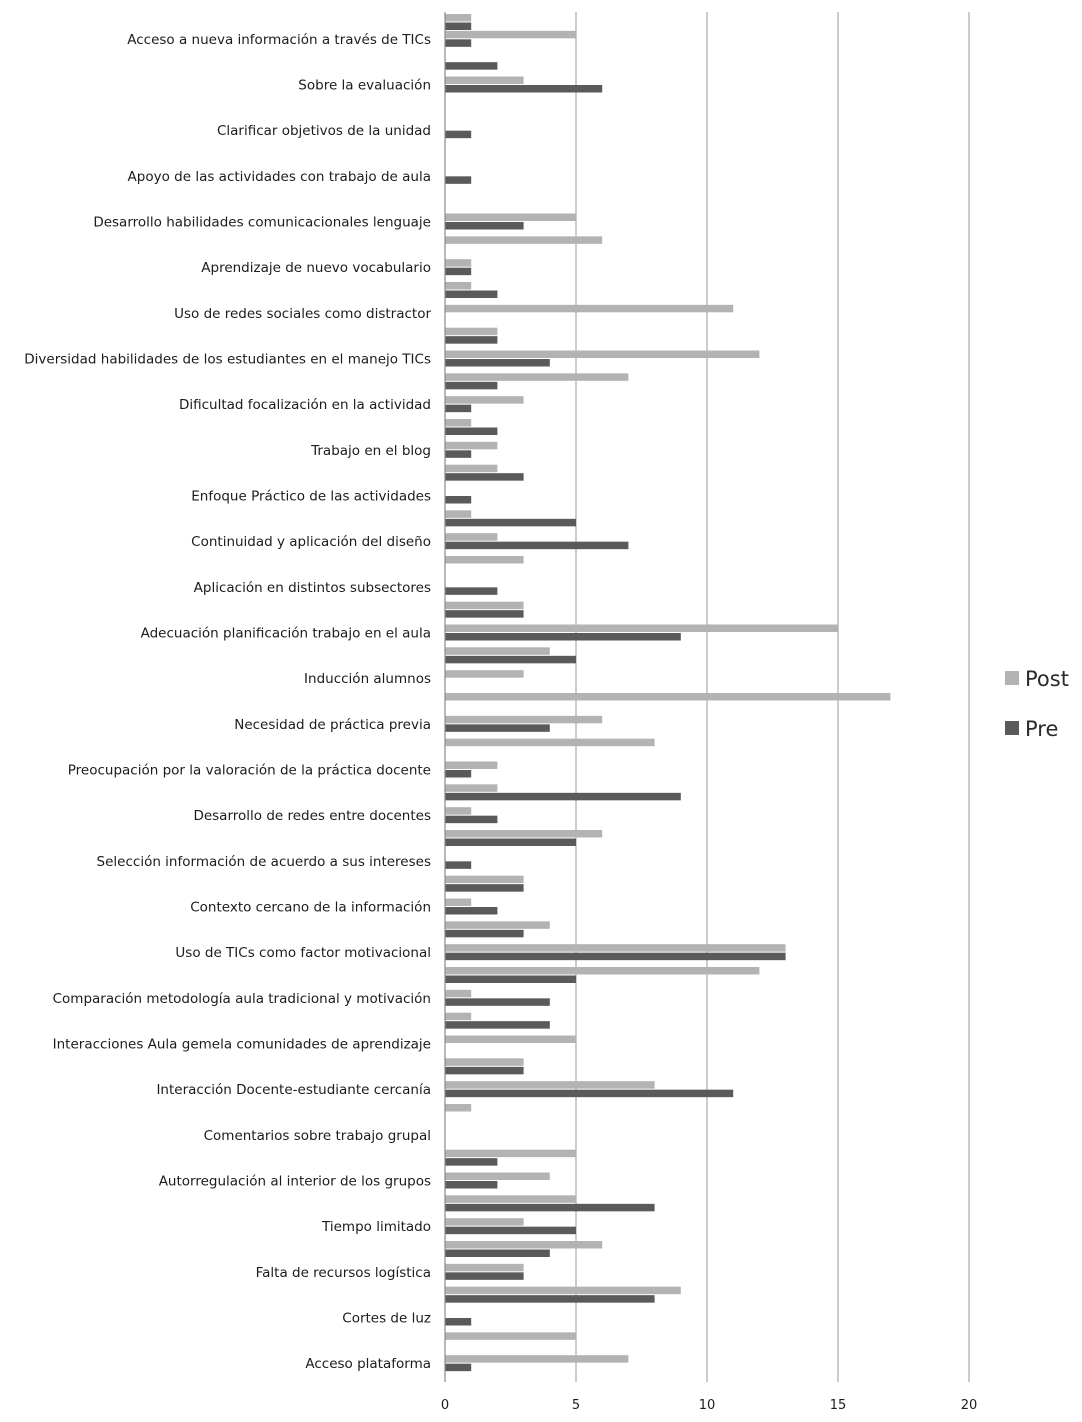 The height and width of the screenshot is (1422, 1082). Describe the element at coordinates (484, 614) in the screenshot. I see `row-after-12-pre-bar` at that location.